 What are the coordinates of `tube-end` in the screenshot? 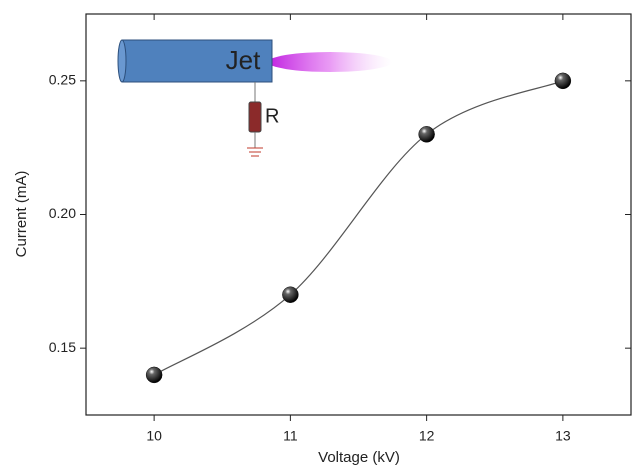 It's located at (122, 61).